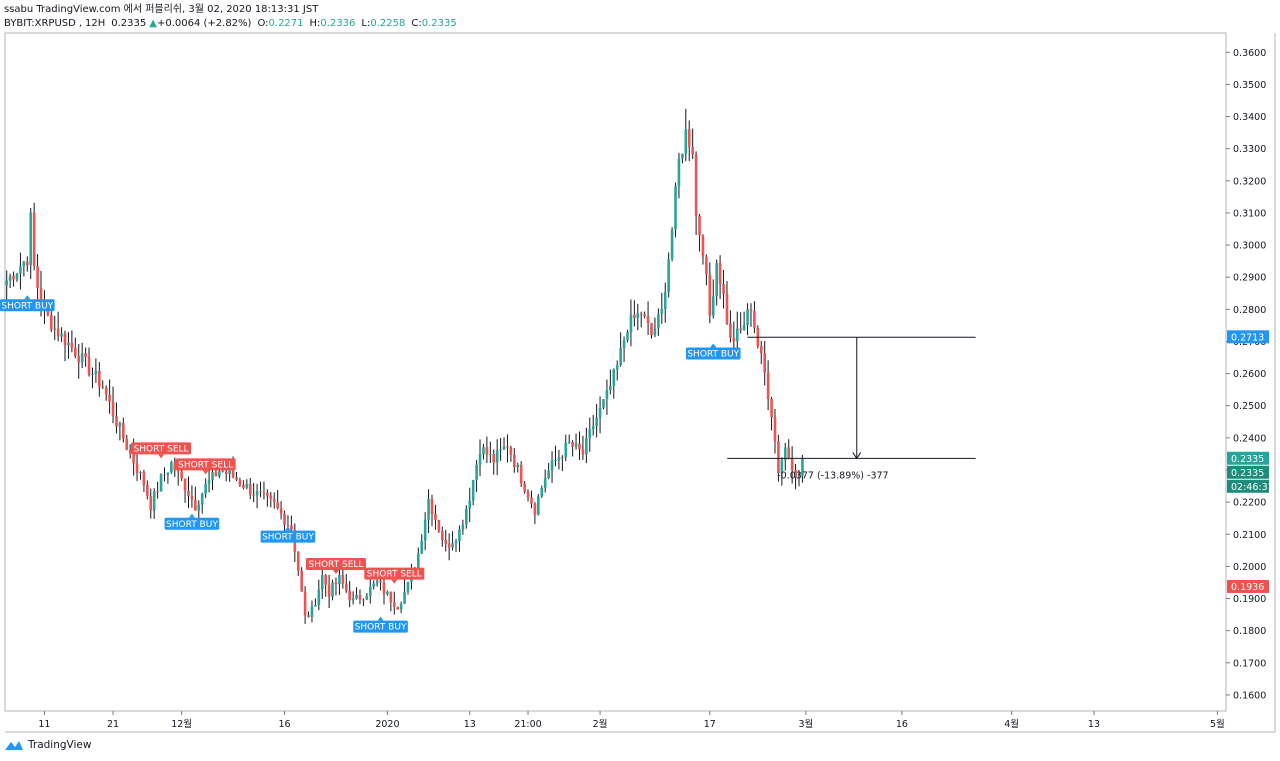 This screenshot has height=761, width=1280. I want to click on time-axis: 11 21 12월 16 2020 13 21:00 2월 17 3월 16 4월 13 5월, so click(631, 720).